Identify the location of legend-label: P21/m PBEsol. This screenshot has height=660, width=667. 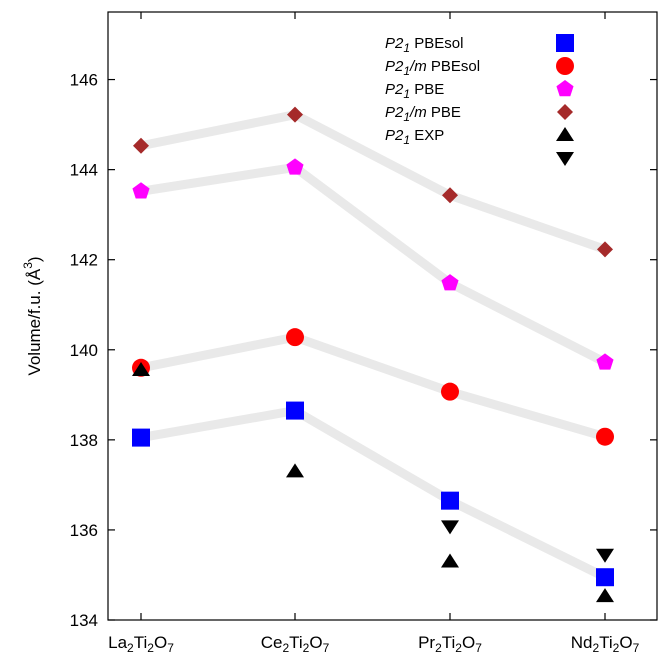
(432, 68).